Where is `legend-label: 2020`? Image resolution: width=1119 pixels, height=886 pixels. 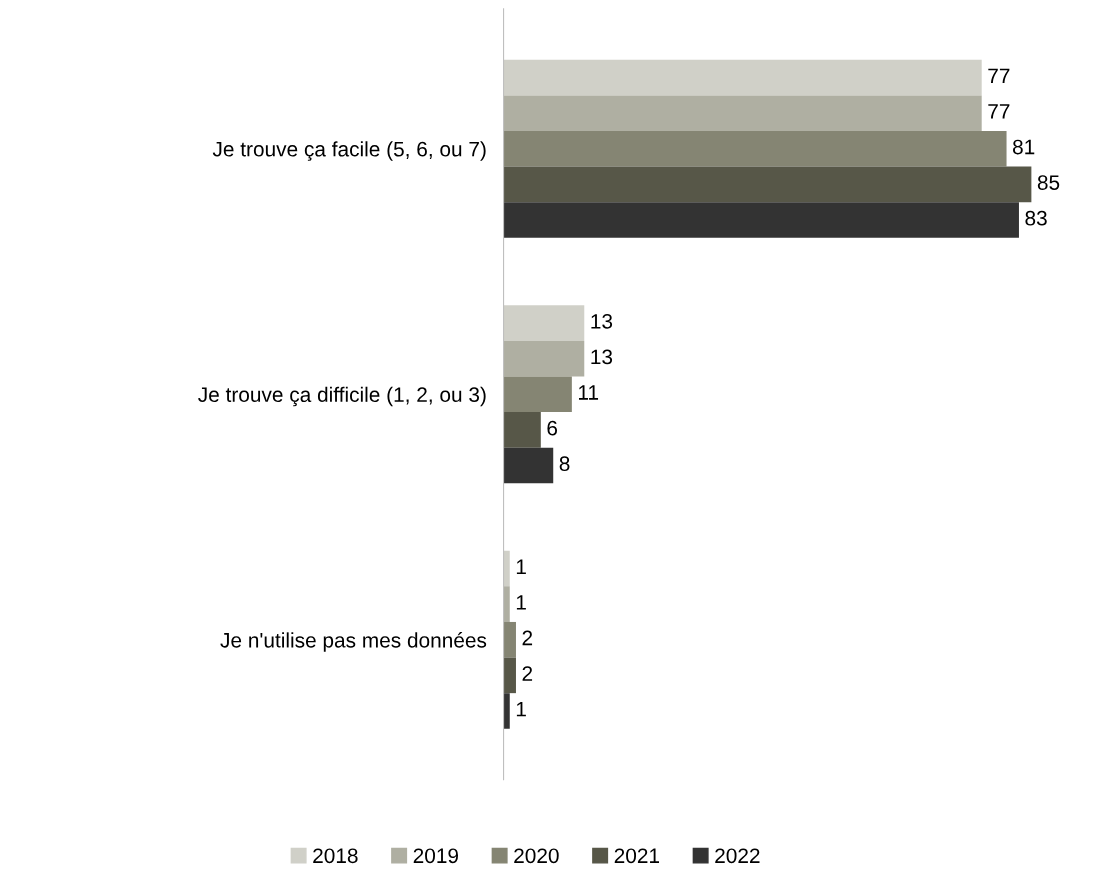 legend-label: 2020 is located at coordinates (536, 856).